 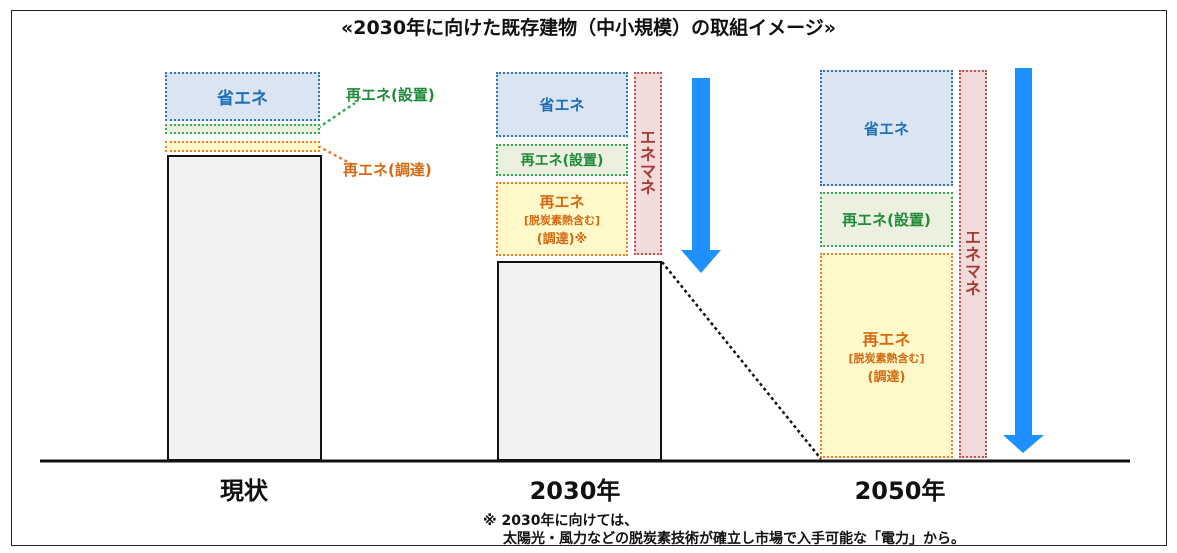 I want to click on re-procured-box-2030: 再エネ [脱炭素熱含む] (調達)※, so click(x=562, y=219).